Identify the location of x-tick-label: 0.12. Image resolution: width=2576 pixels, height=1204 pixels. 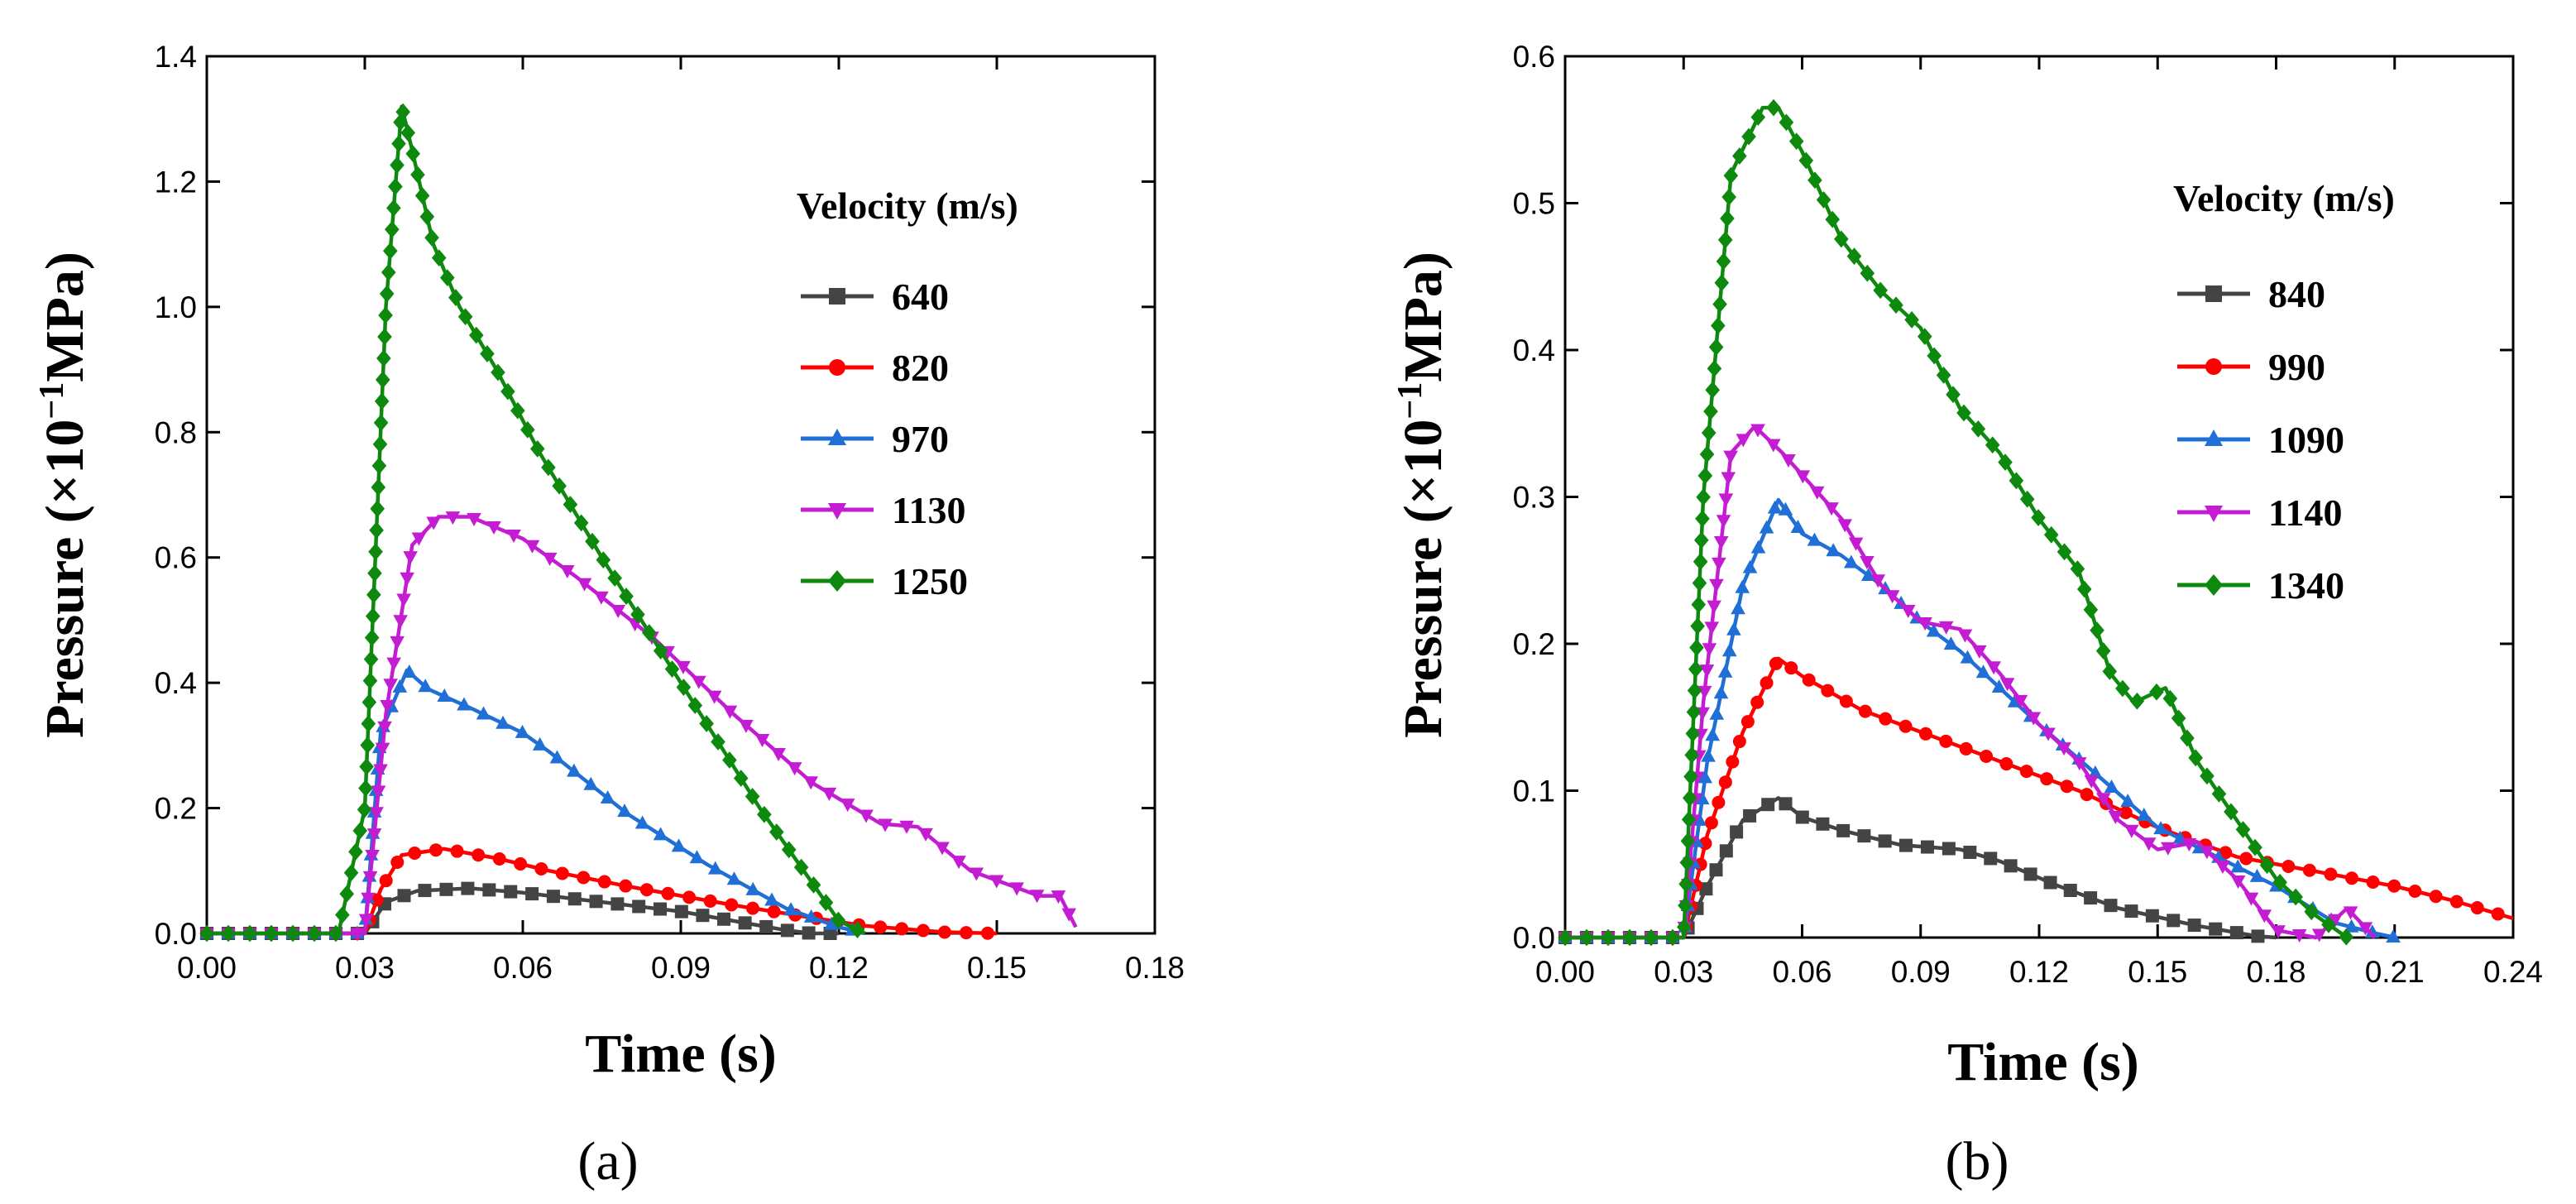
(2039, 972).